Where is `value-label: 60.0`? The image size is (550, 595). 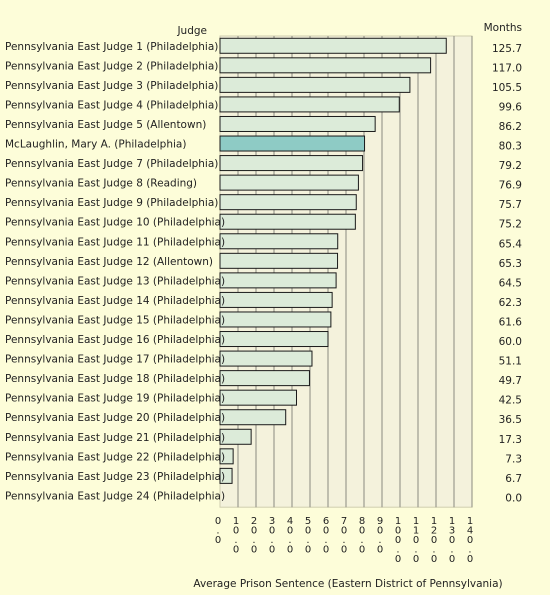 value-label: 60.0 is located at coordinates (510, 342).